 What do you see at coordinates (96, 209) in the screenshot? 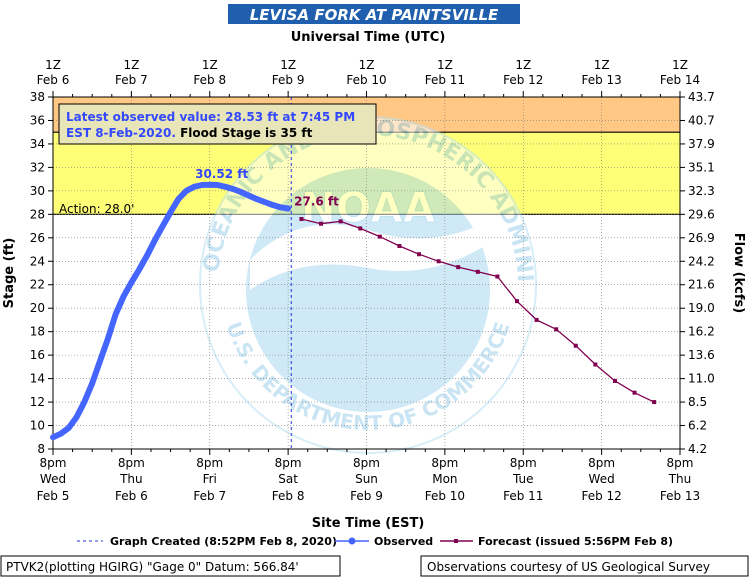
I see `action-label: Action: 28.0'` at bounding box center [96, 209].